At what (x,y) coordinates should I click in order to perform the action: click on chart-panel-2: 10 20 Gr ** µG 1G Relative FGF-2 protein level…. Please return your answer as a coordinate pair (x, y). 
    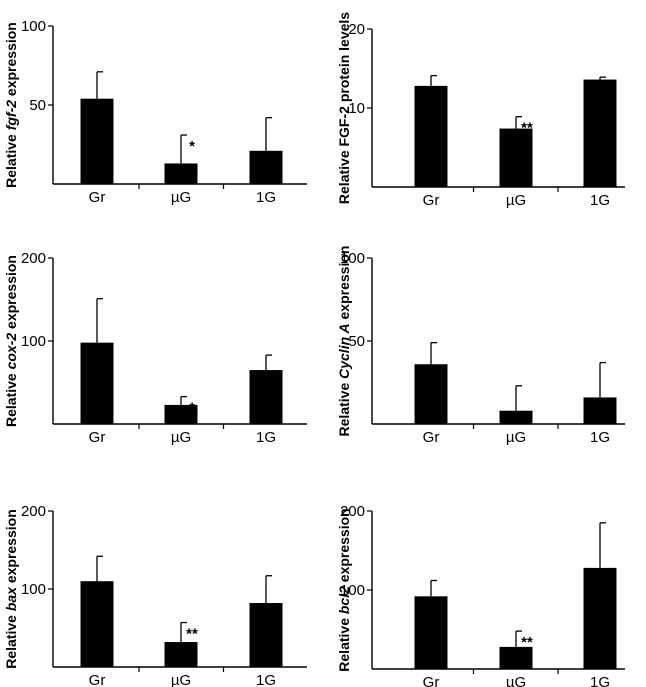
    Looking at the image, I should click on (480, 110).